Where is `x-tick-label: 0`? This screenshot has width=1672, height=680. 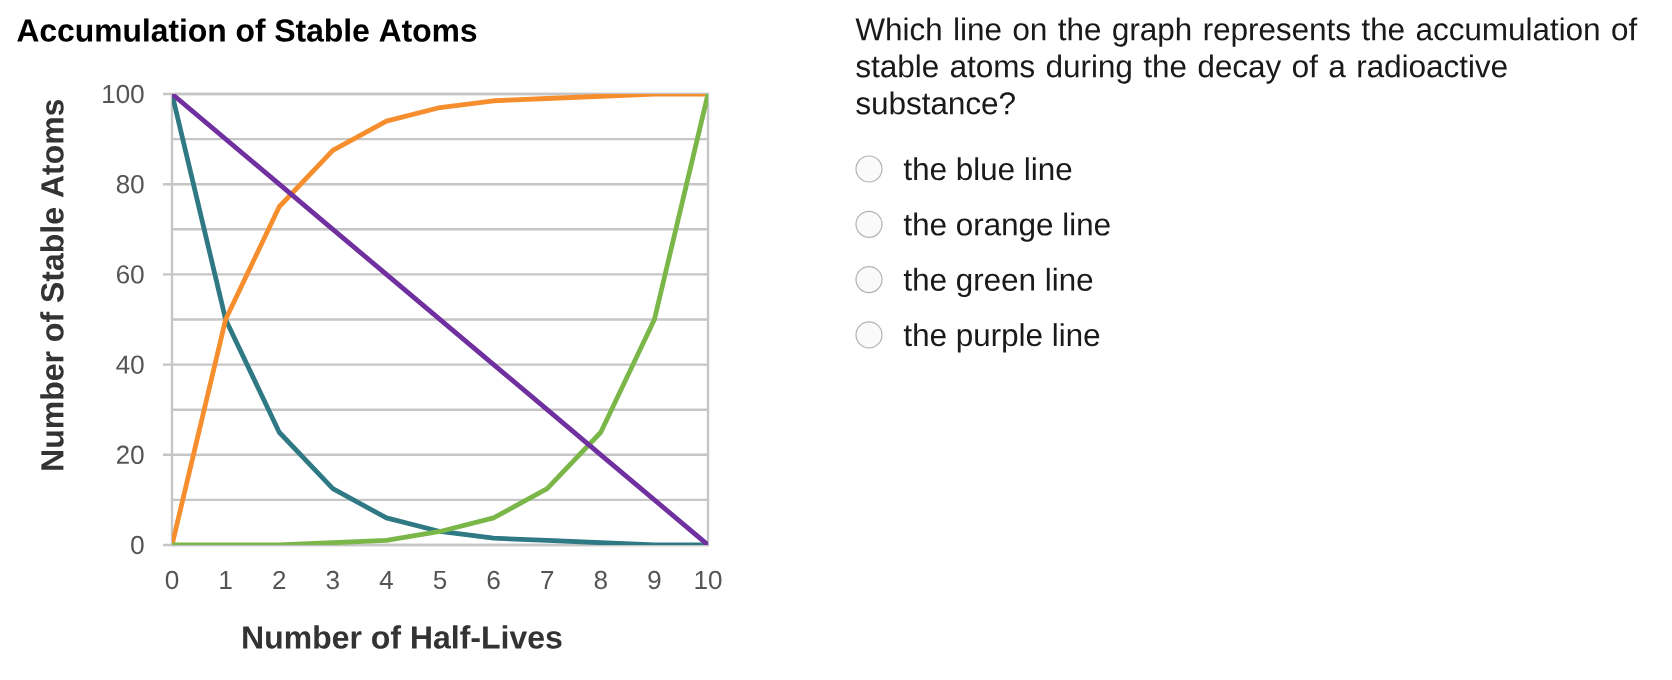 x-tick-label: 0 is located at coordinates (172, 580).